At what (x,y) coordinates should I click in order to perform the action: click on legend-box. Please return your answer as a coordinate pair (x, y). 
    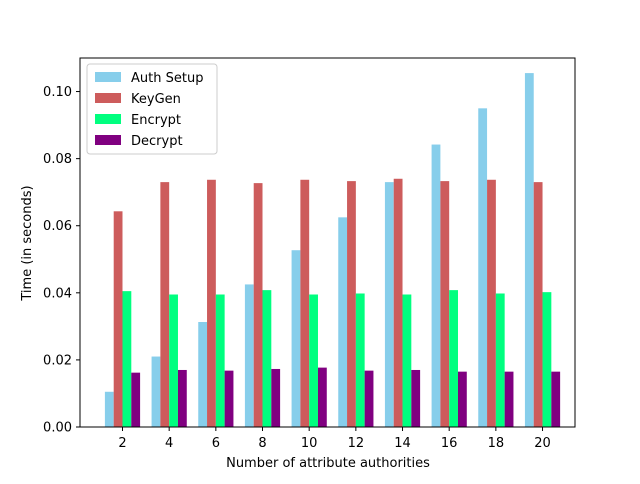
    Looking at the image, I should click on (152, 109).